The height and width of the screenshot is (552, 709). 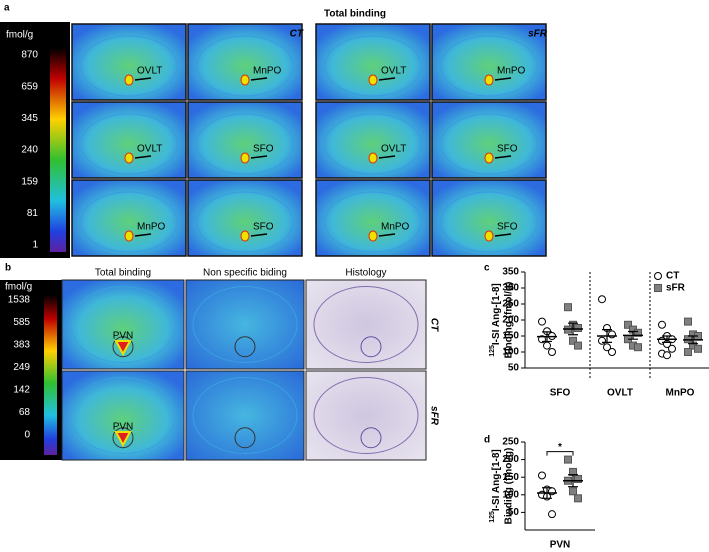 I want to click on panel-letter: c, so click(x=487, y=268).